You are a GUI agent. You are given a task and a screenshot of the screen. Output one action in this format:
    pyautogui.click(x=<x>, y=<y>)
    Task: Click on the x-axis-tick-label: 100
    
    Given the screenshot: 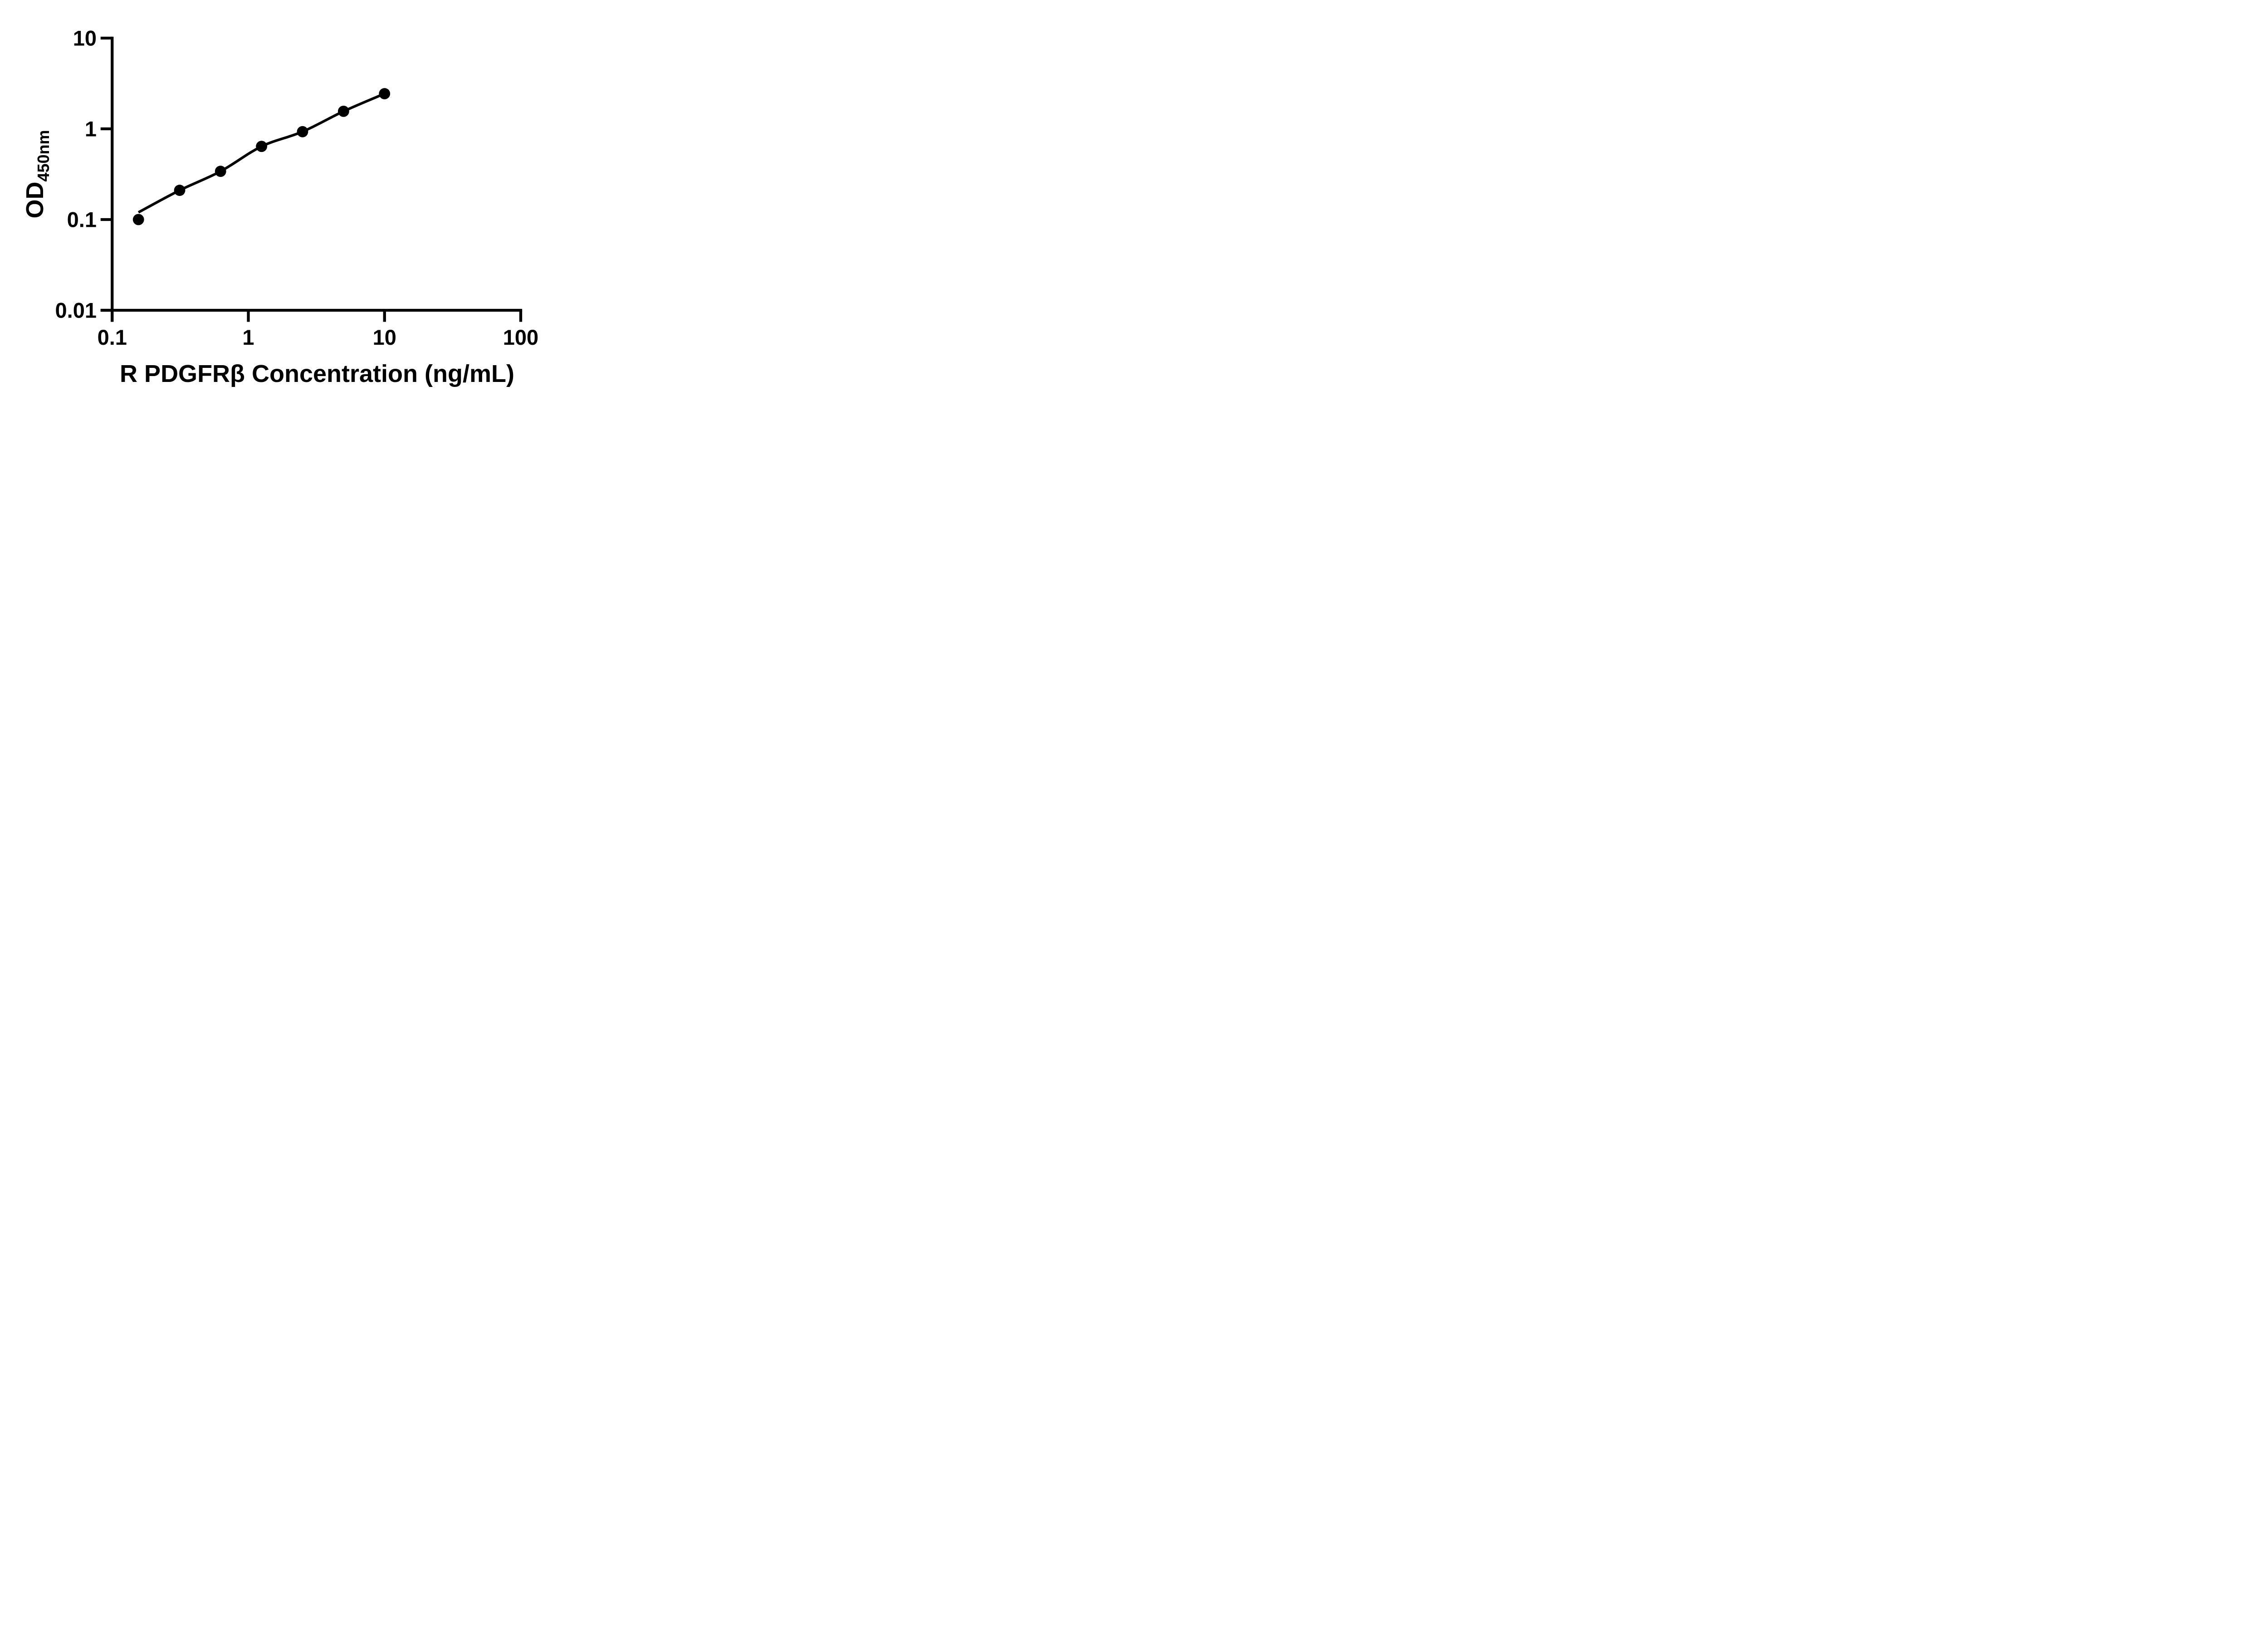 What is the action you would take?
    pyautogui.click(x=521, y=337)
    